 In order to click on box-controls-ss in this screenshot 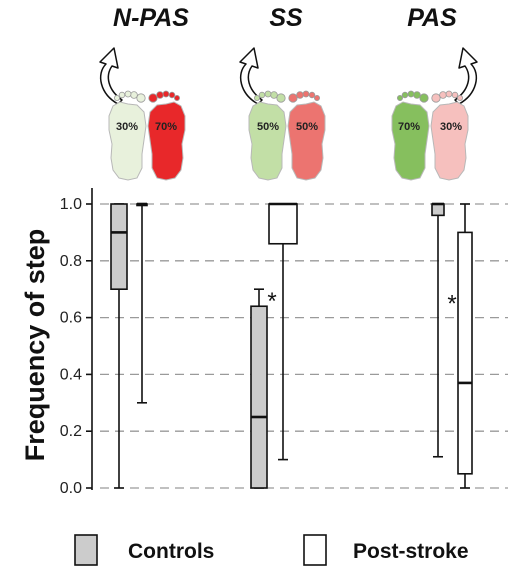, I will do `click(259, 388)`.